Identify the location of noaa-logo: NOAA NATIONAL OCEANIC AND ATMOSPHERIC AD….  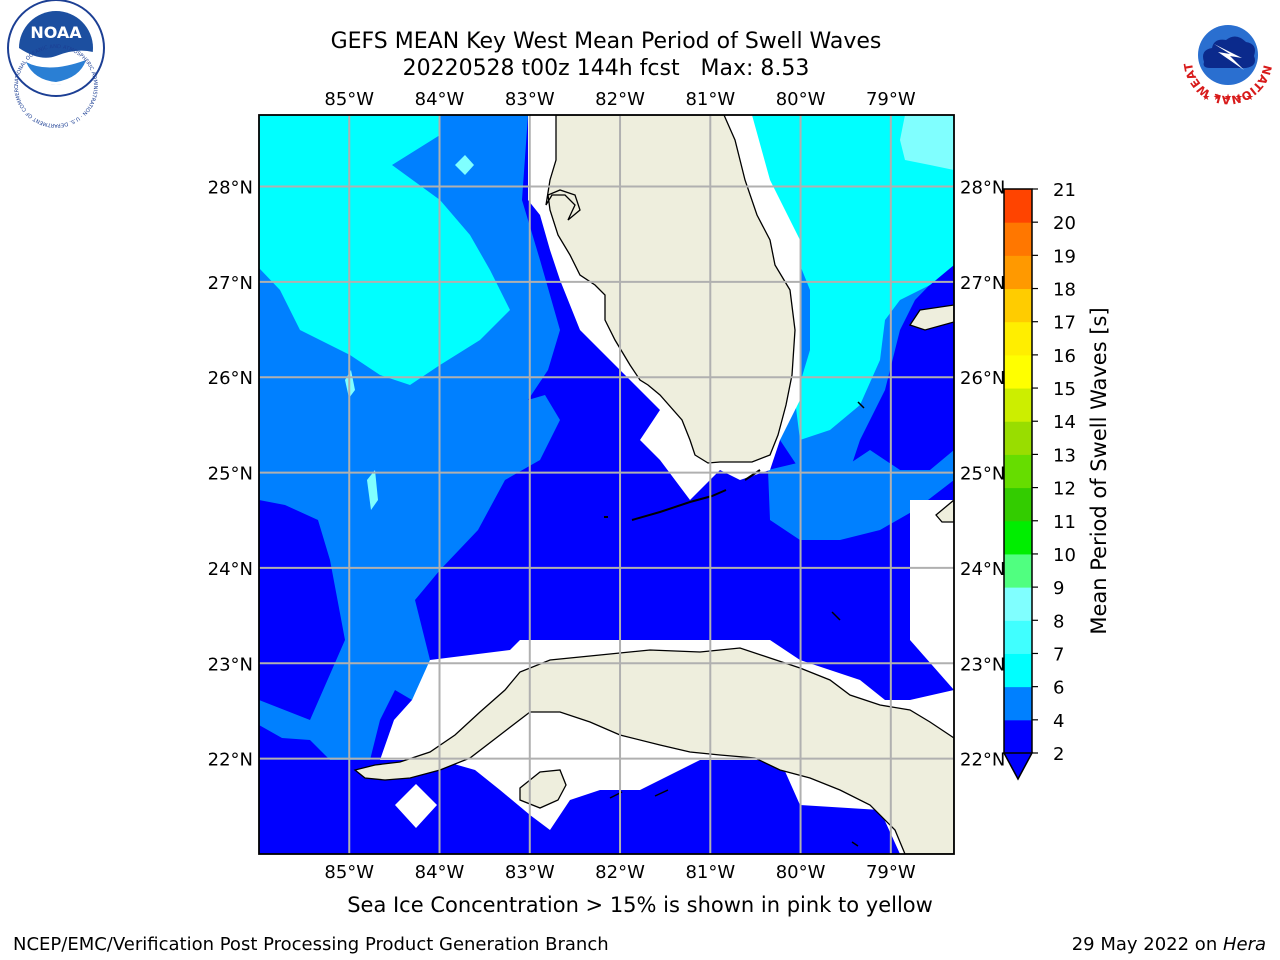
(52, 64).